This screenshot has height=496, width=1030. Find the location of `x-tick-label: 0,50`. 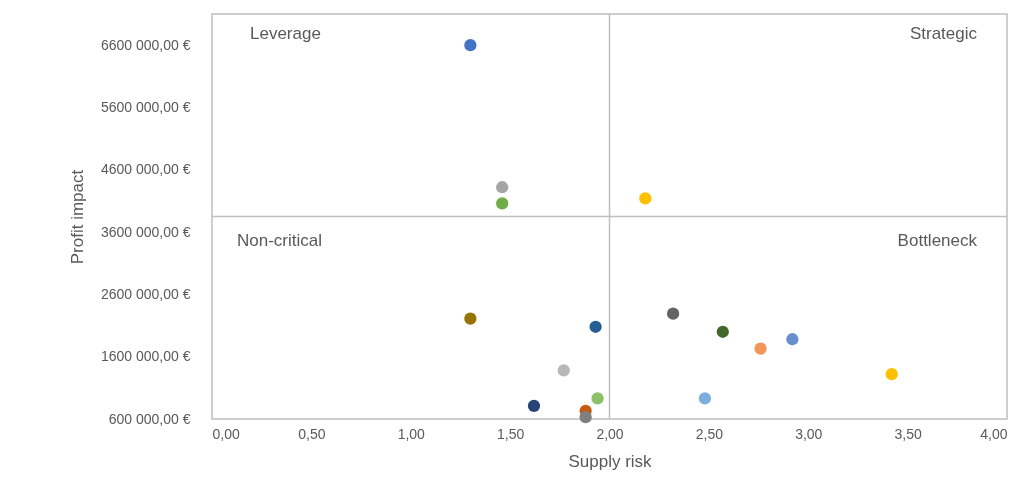

x-tick-label: 0,50 is located at coordinates (312, 433).